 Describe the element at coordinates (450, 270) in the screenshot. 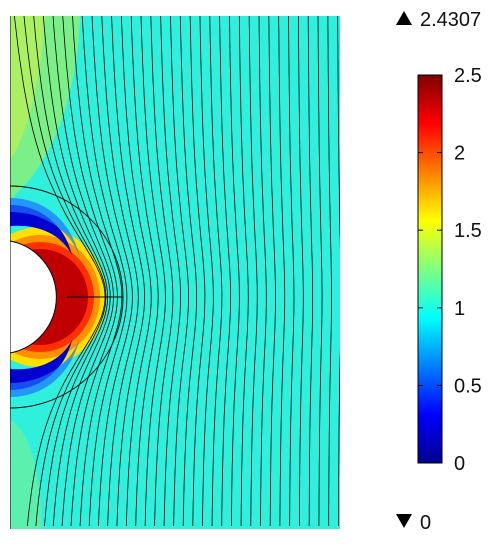

I see `colorbar-ticks: 0 0.5 1 1.5 2 2.5` at that location.